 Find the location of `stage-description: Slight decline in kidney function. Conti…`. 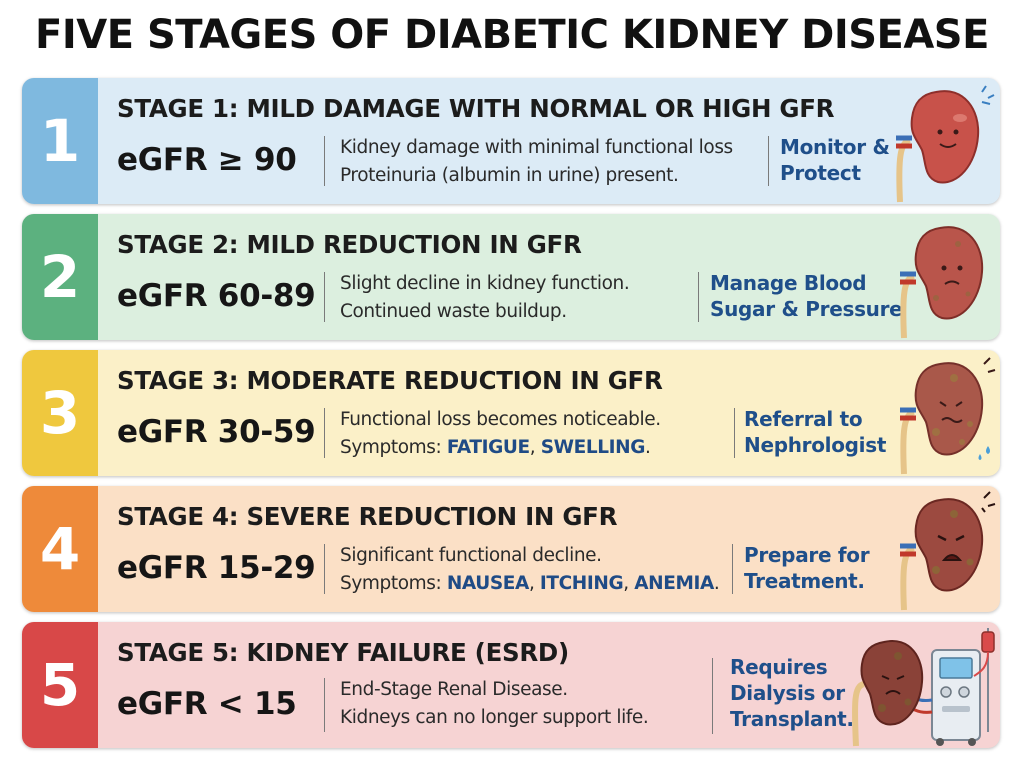

stage-description: Slight decline in kidney function. Conti… is located at coordinates (485, 298).